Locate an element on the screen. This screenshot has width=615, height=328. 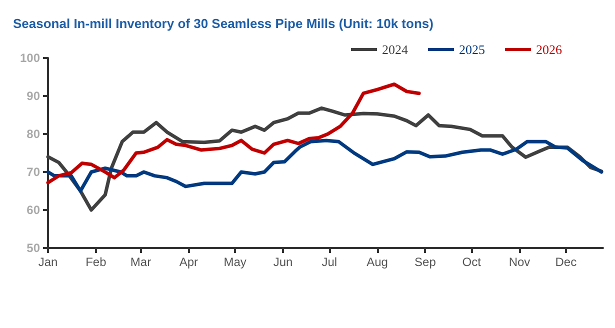
x-tick-label: Jan is located at coordinates (48, 262).